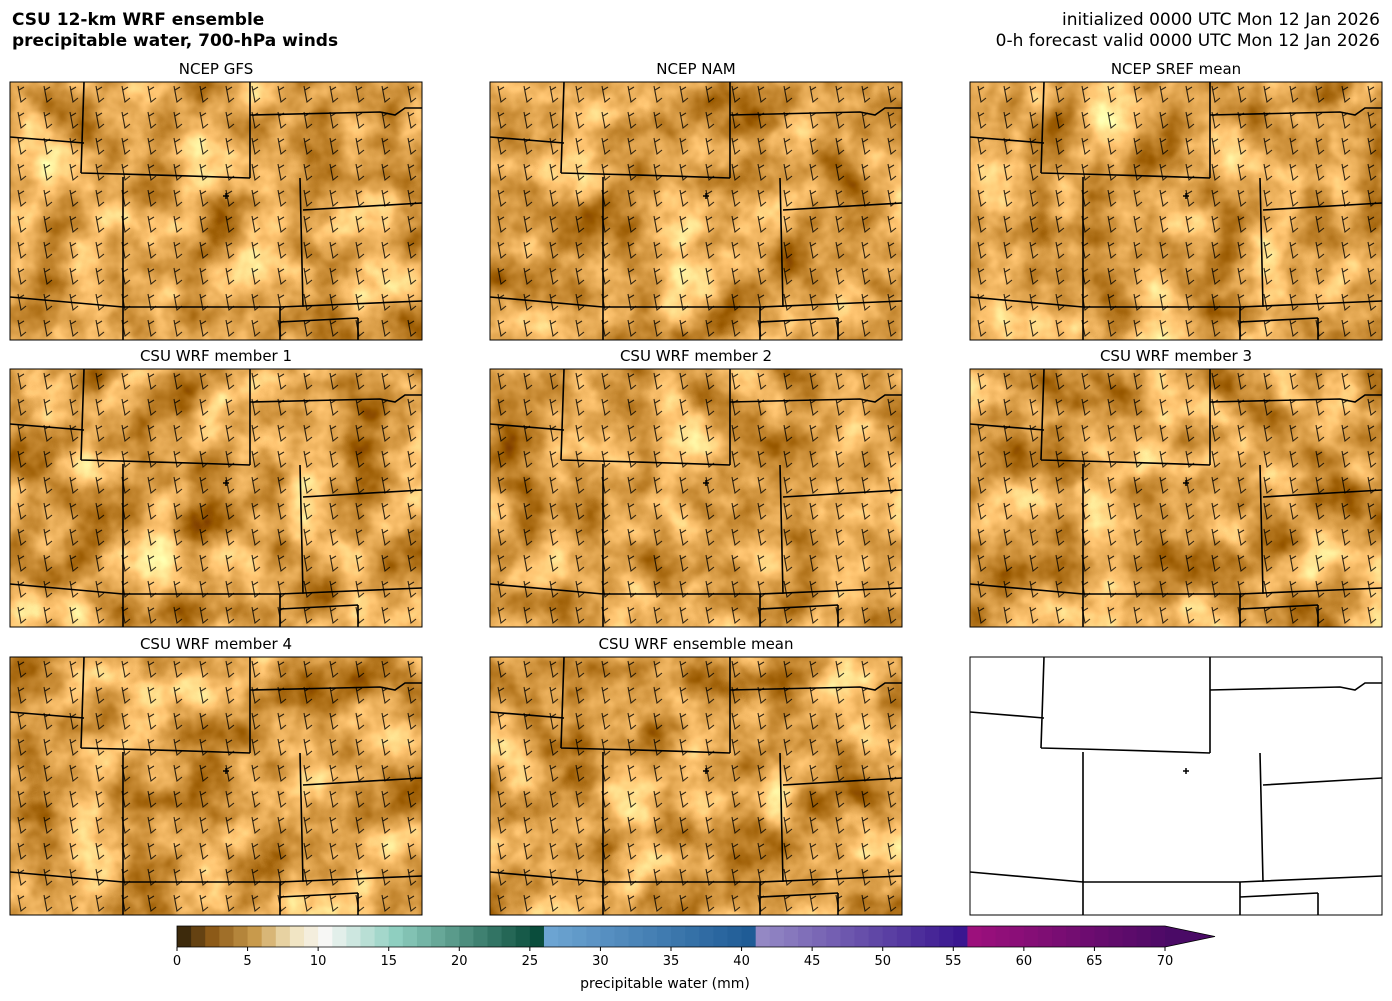  Describe the element at coordinates (1024, 961) in the screenshot. I see `colorbar-tick-label: 60` at that location.